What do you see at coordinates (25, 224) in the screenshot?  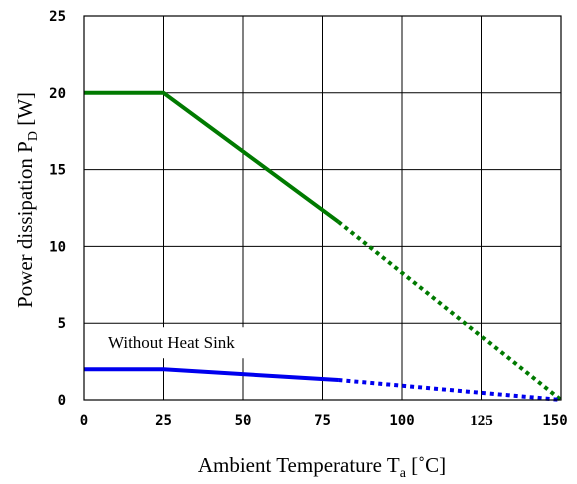 I see `y-axis-title-main: Power dissipation P` at bounding box center [25, 224].